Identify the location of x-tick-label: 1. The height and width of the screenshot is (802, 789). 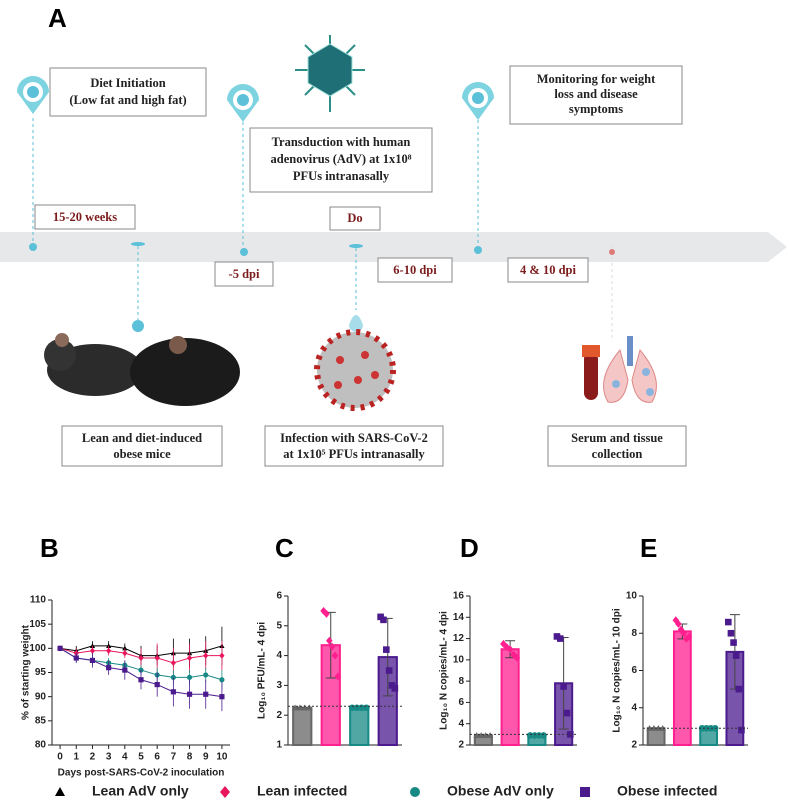
(76, 757).